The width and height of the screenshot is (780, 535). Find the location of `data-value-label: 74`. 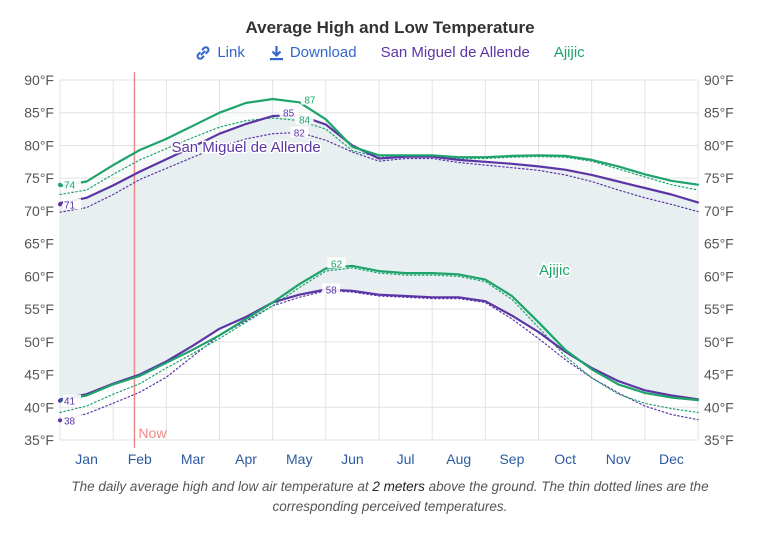

data-value-label: 74 is located at coordinates (69, 185).